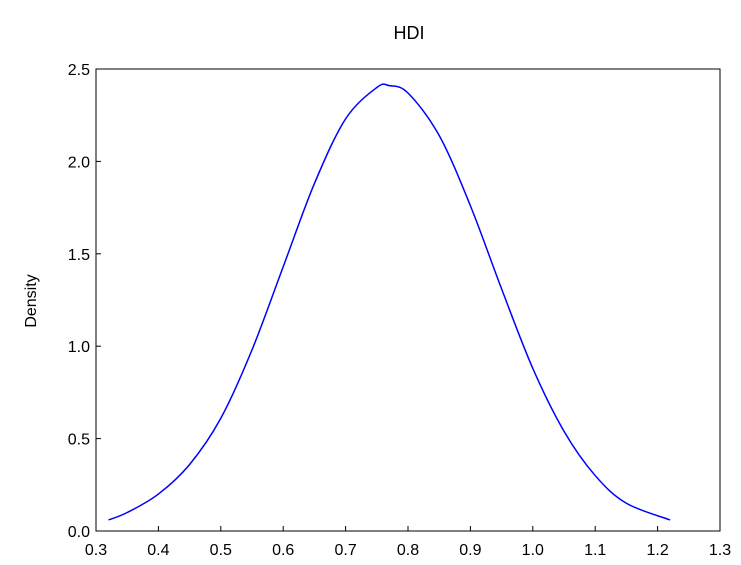 Image resolution: width=741 pixels, height=565 pixels. I want to click on y-tick-label: 1.0, so click(79, 347).